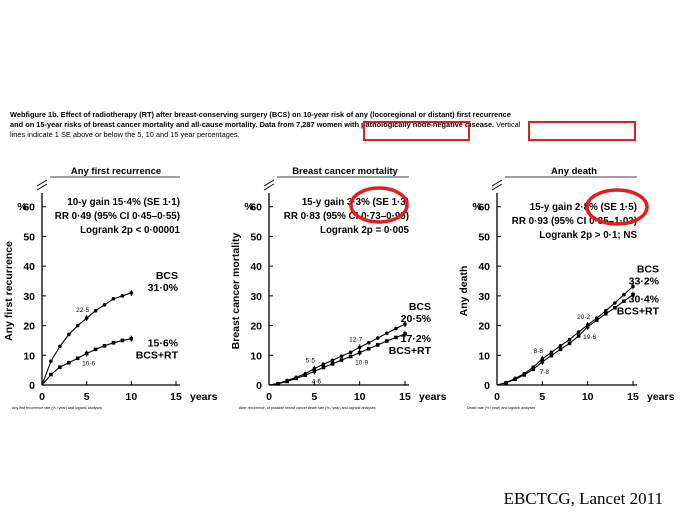  What do you see at coordinates (116, 171) in the screenshot?
I see `chart-title: Any first recurrence` at bounding box center [116, 171].